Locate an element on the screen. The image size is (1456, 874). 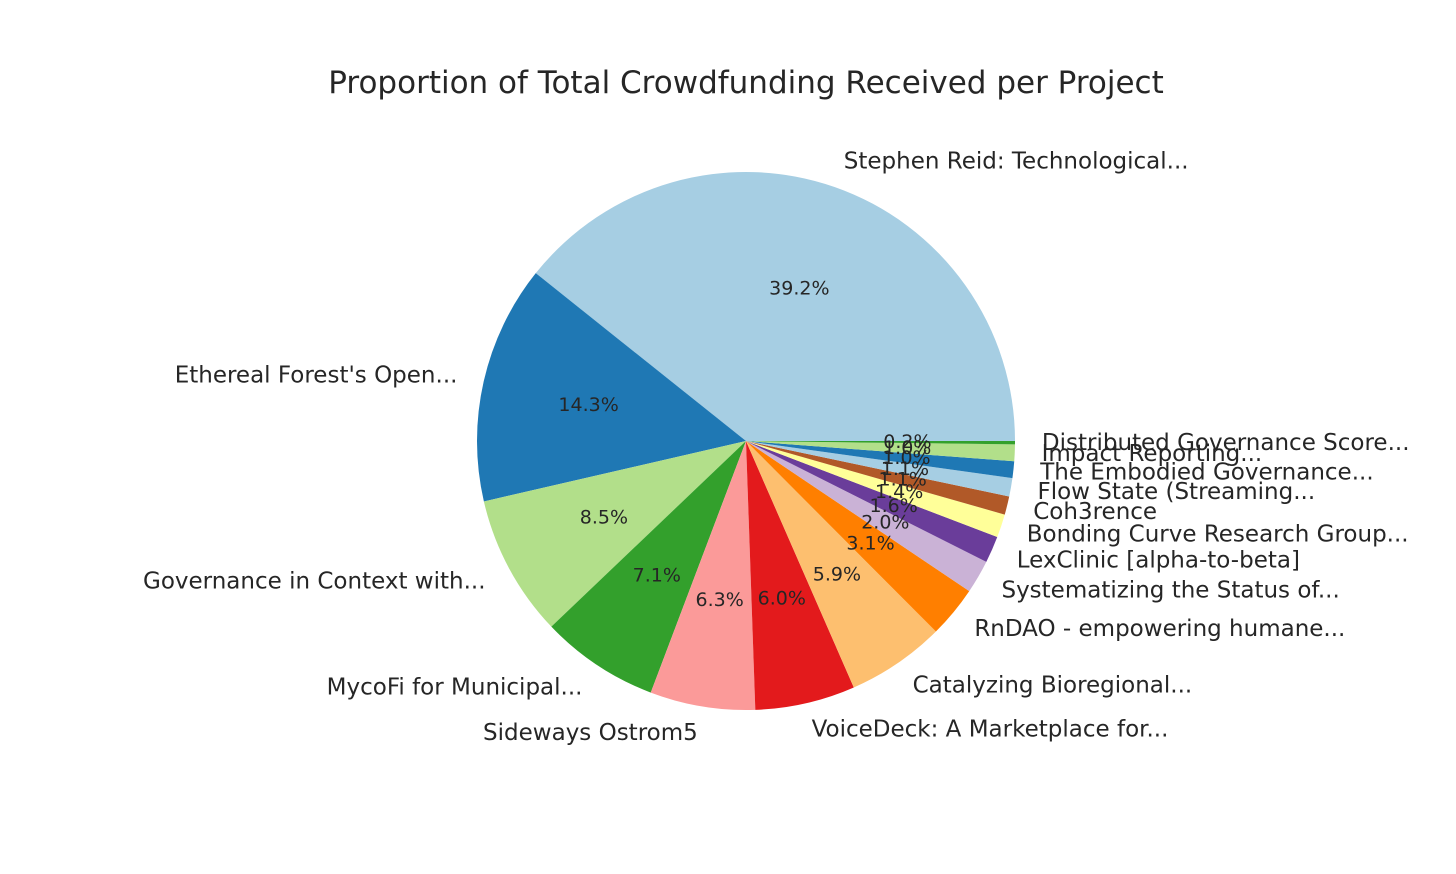
slice-category-label: Sideways Ostrom5 is located at coordinates (590, 733).